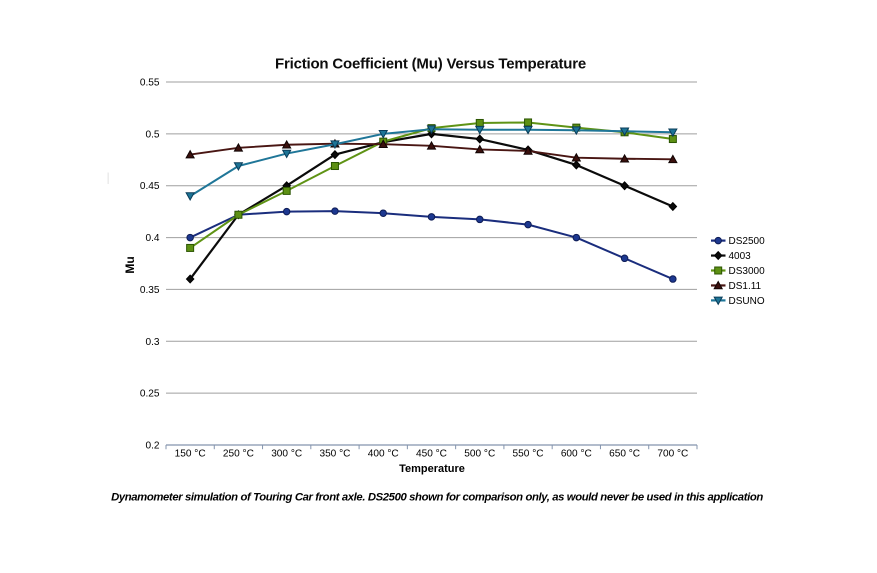 The width and height of the screenshot is (877, 573). Describe the element at coordinates (672, 453) in the screenshot. I see `svg-text: 700 °C` at that location.